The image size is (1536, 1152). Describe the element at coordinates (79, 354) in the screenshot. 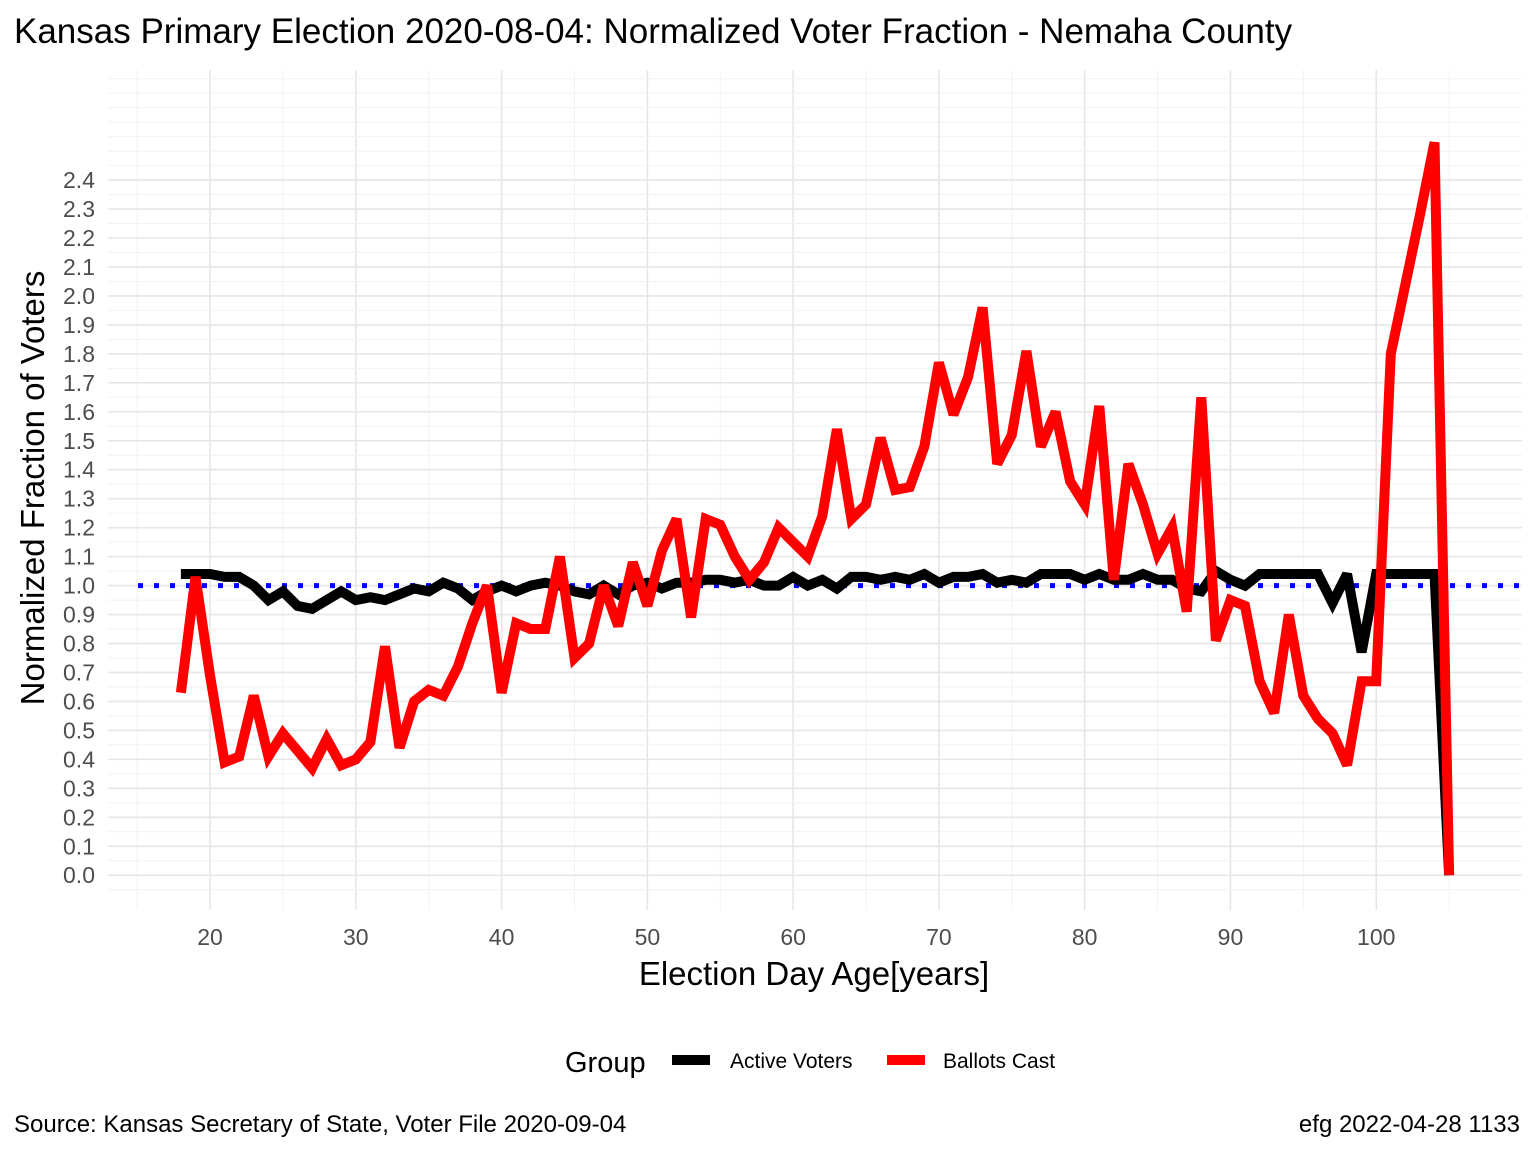

I see `y-tick-label: 1.8` at that location.